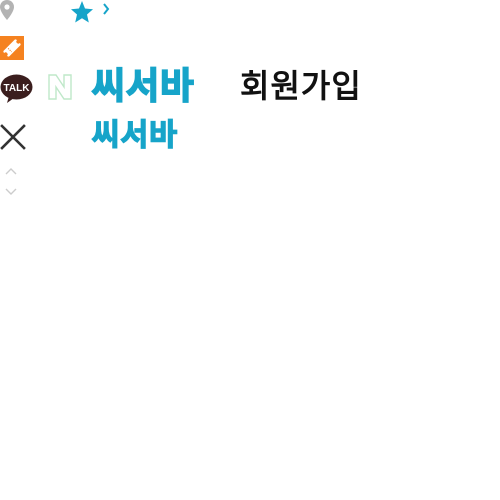  Describe the element at coordinates (60, 87) in the screenshot. I see `naver-icon` at that location.